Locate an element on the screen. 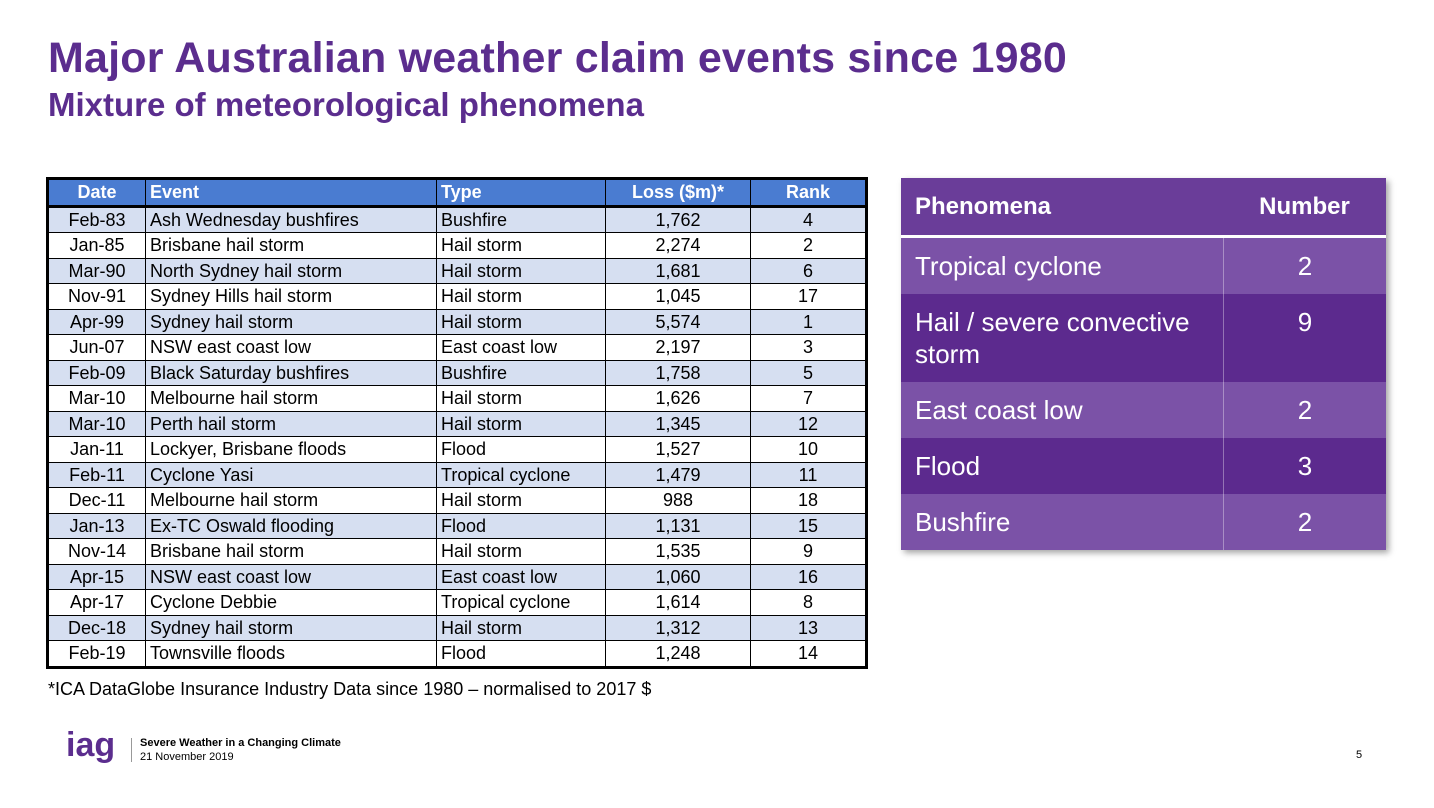 Image resolution: width=1434 pixels, height=808 pixels. cell-rank: 10 is located at coordinates (808, 449).